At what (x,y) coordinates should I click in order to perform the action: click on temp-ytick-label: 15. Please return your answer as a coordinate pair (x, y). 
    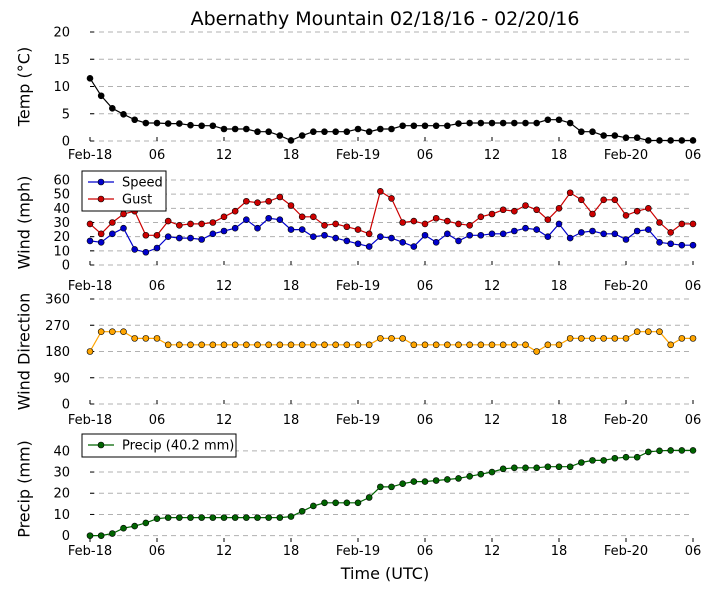
    Looking at the image, I should click on (61, 60).